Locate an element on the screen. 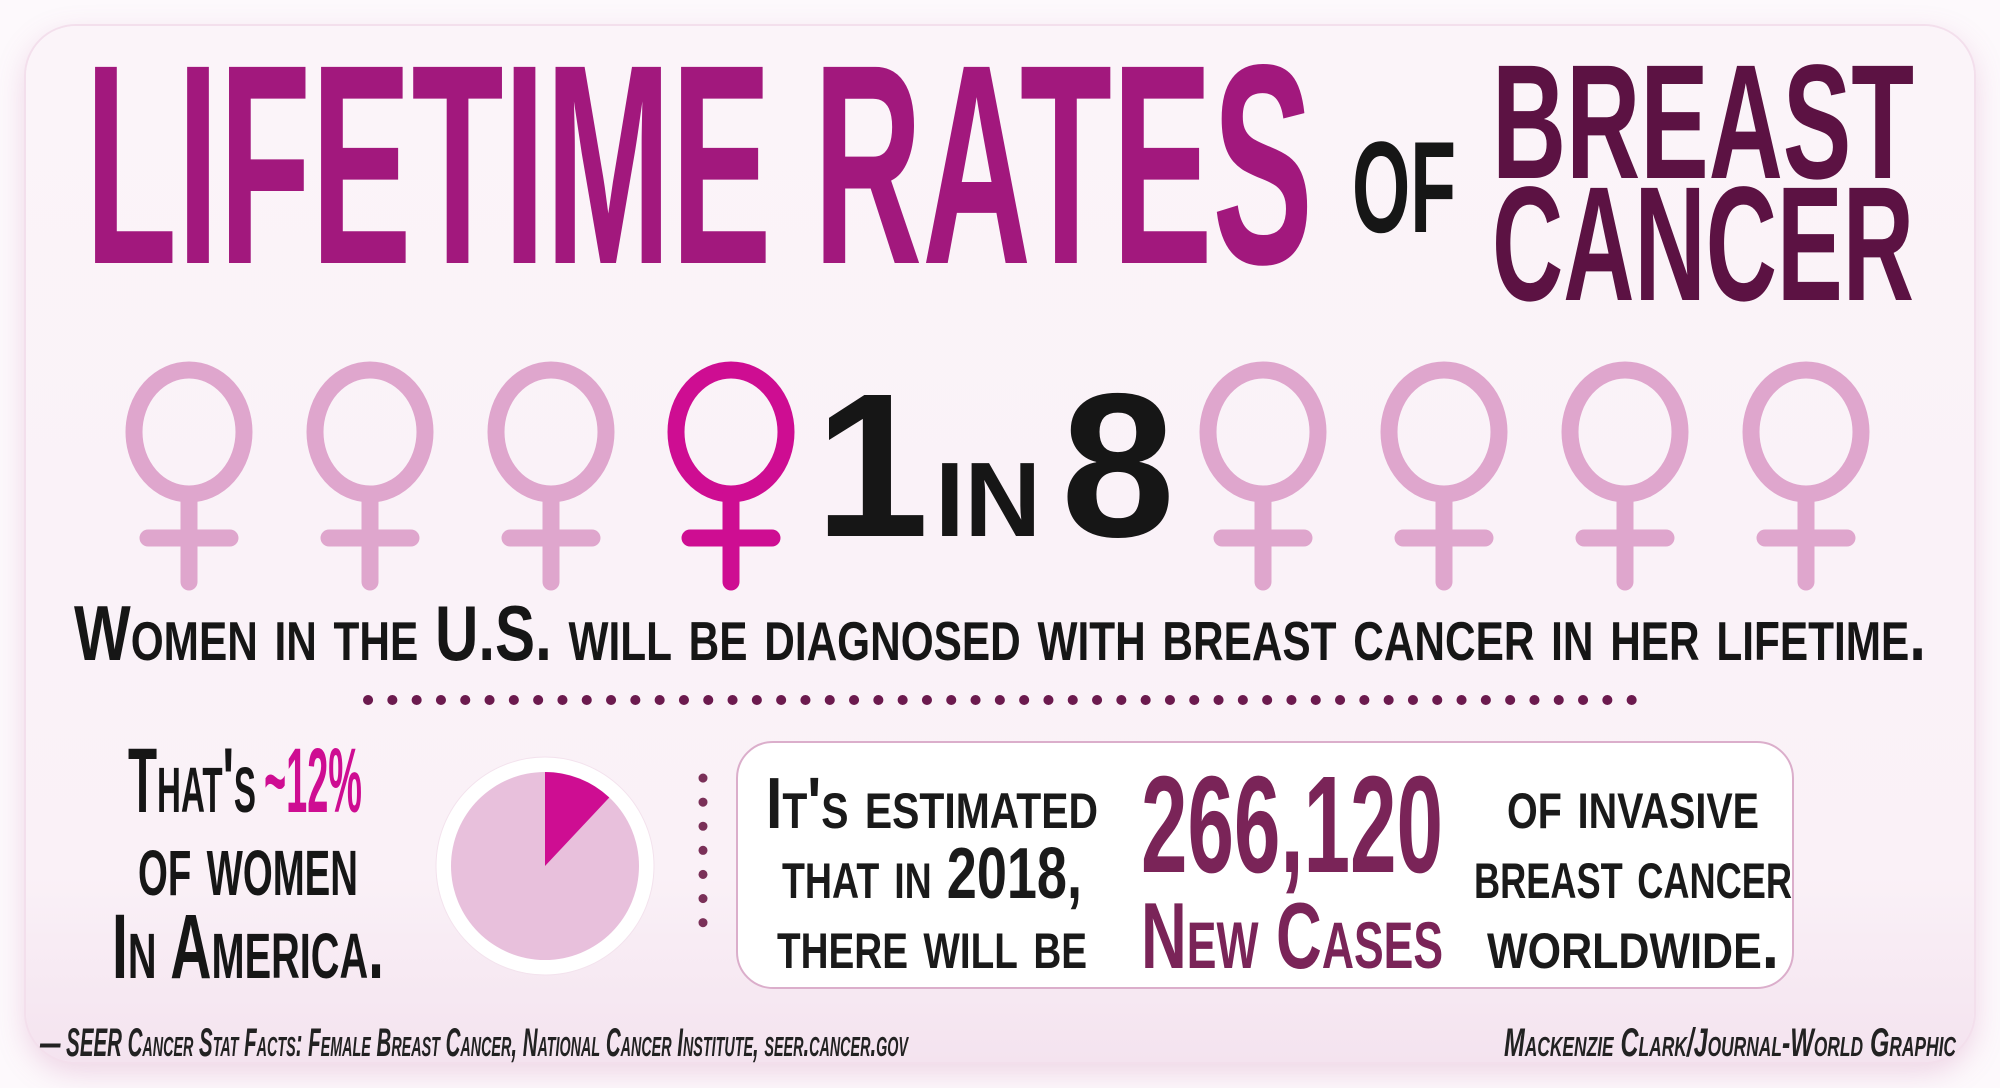 The width and height of the screenshot is (2000, 1088). stat-prefix: That's is located at coordinates (192, 781).